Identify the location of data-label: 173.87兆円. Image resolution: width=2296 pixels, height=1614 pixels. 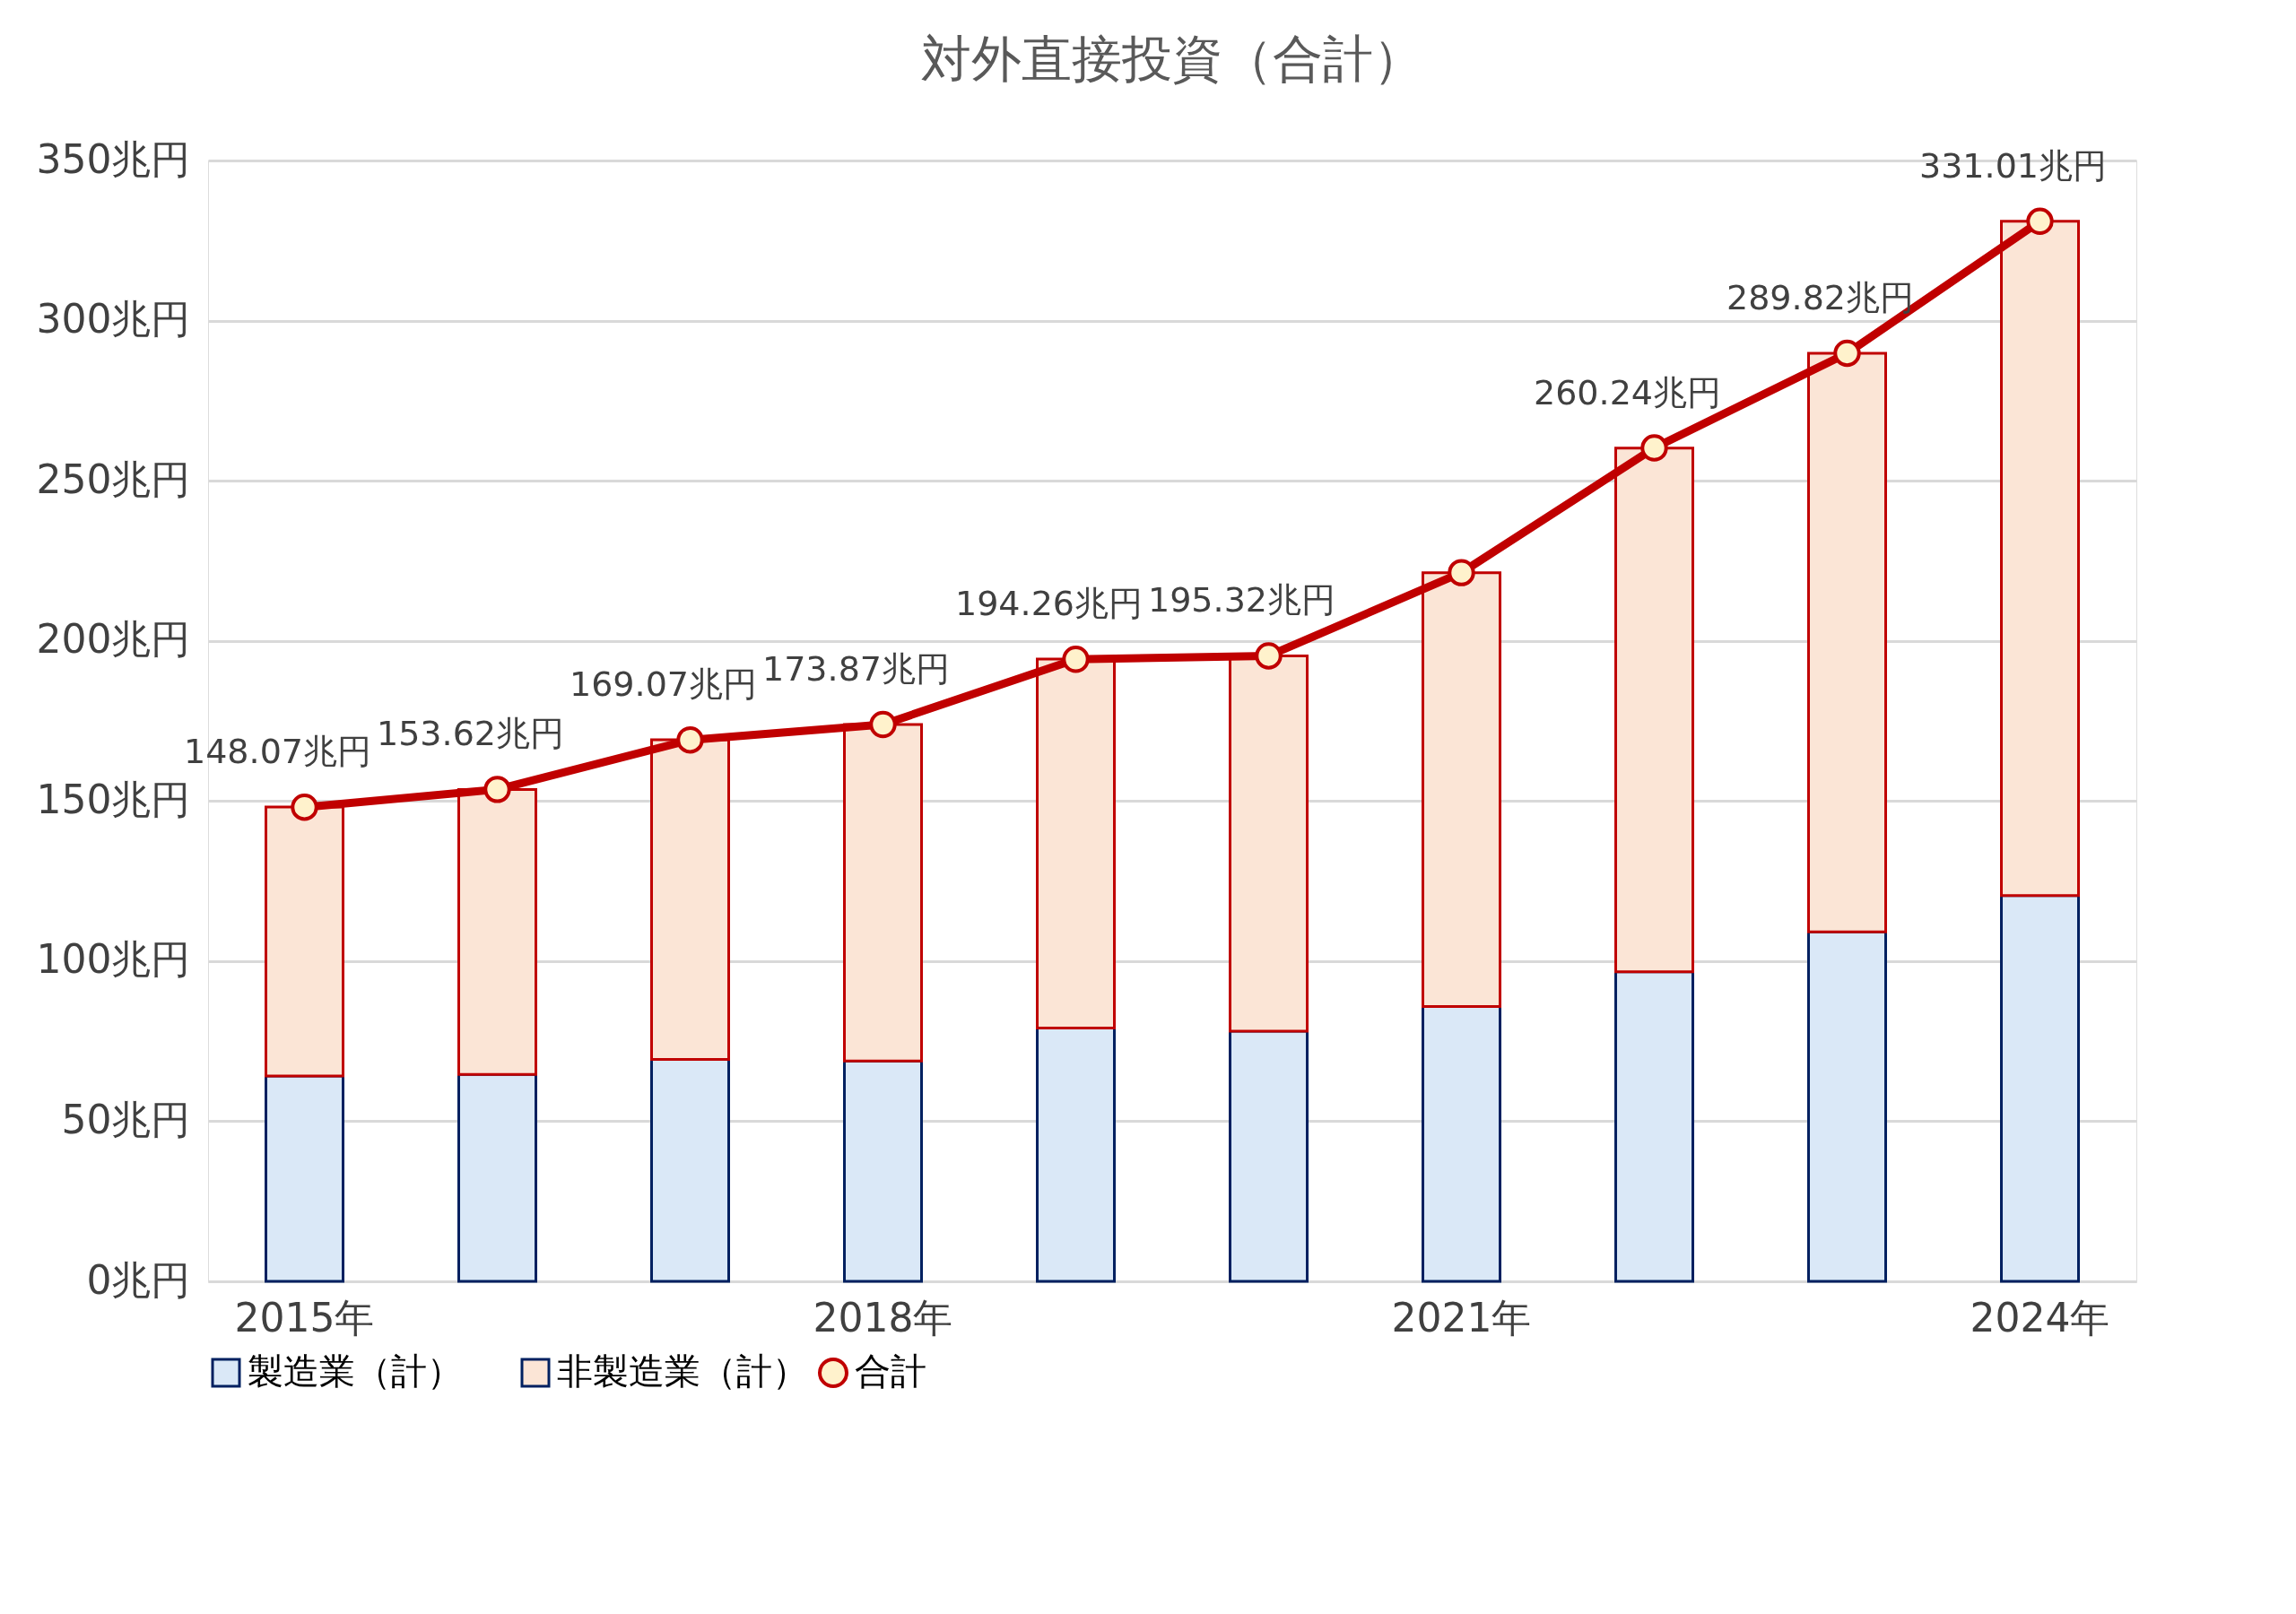
(856, 669).